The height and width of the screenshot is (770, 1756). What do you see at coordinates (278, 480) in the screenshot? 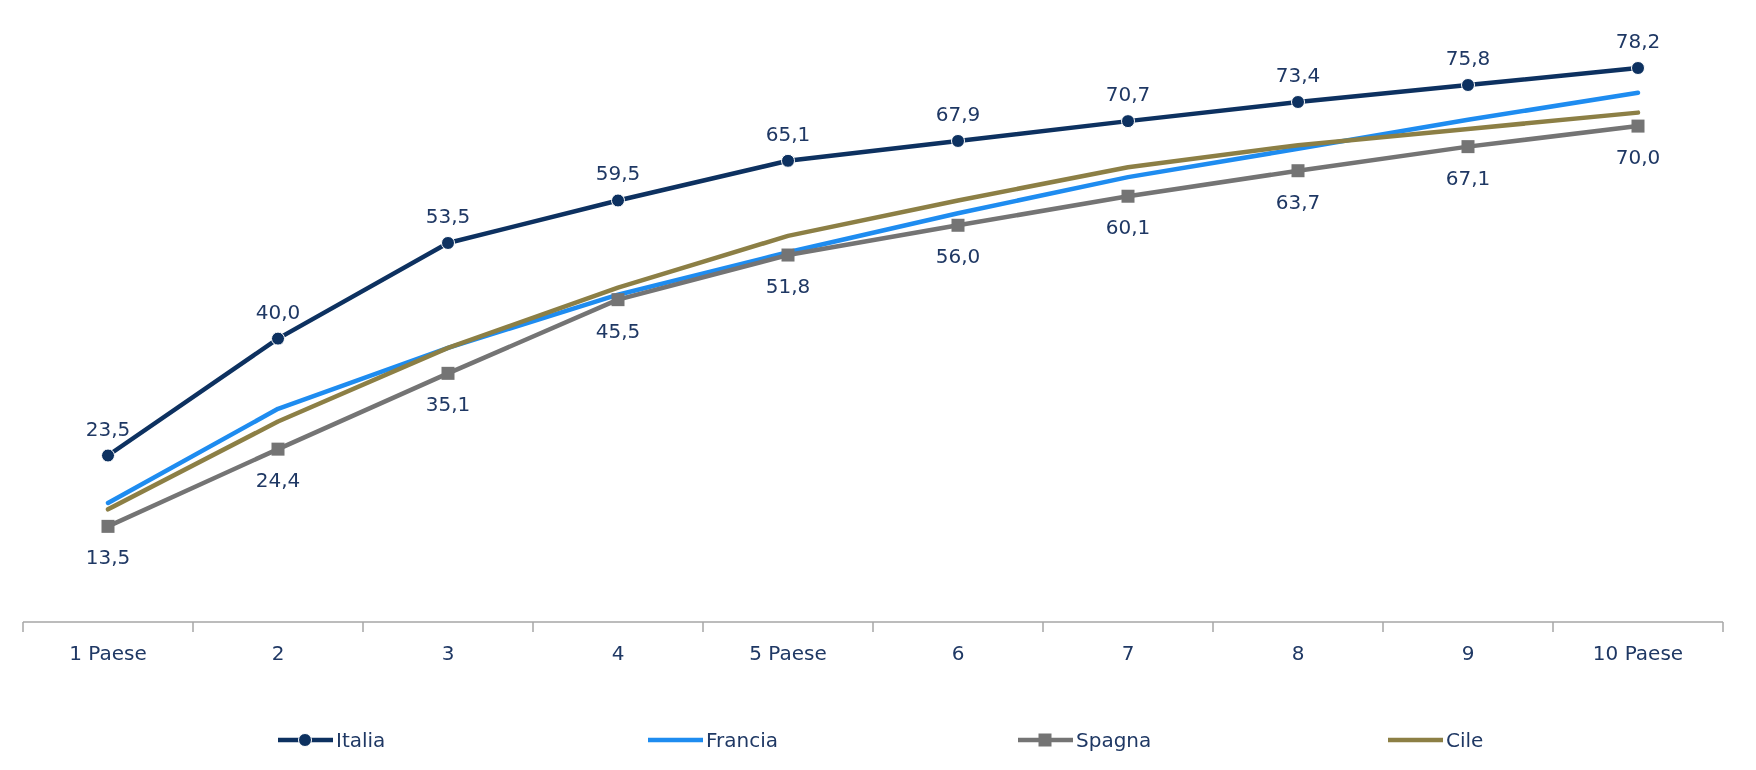
I see `data-label: 24,4` at bounding box center [278, 480].